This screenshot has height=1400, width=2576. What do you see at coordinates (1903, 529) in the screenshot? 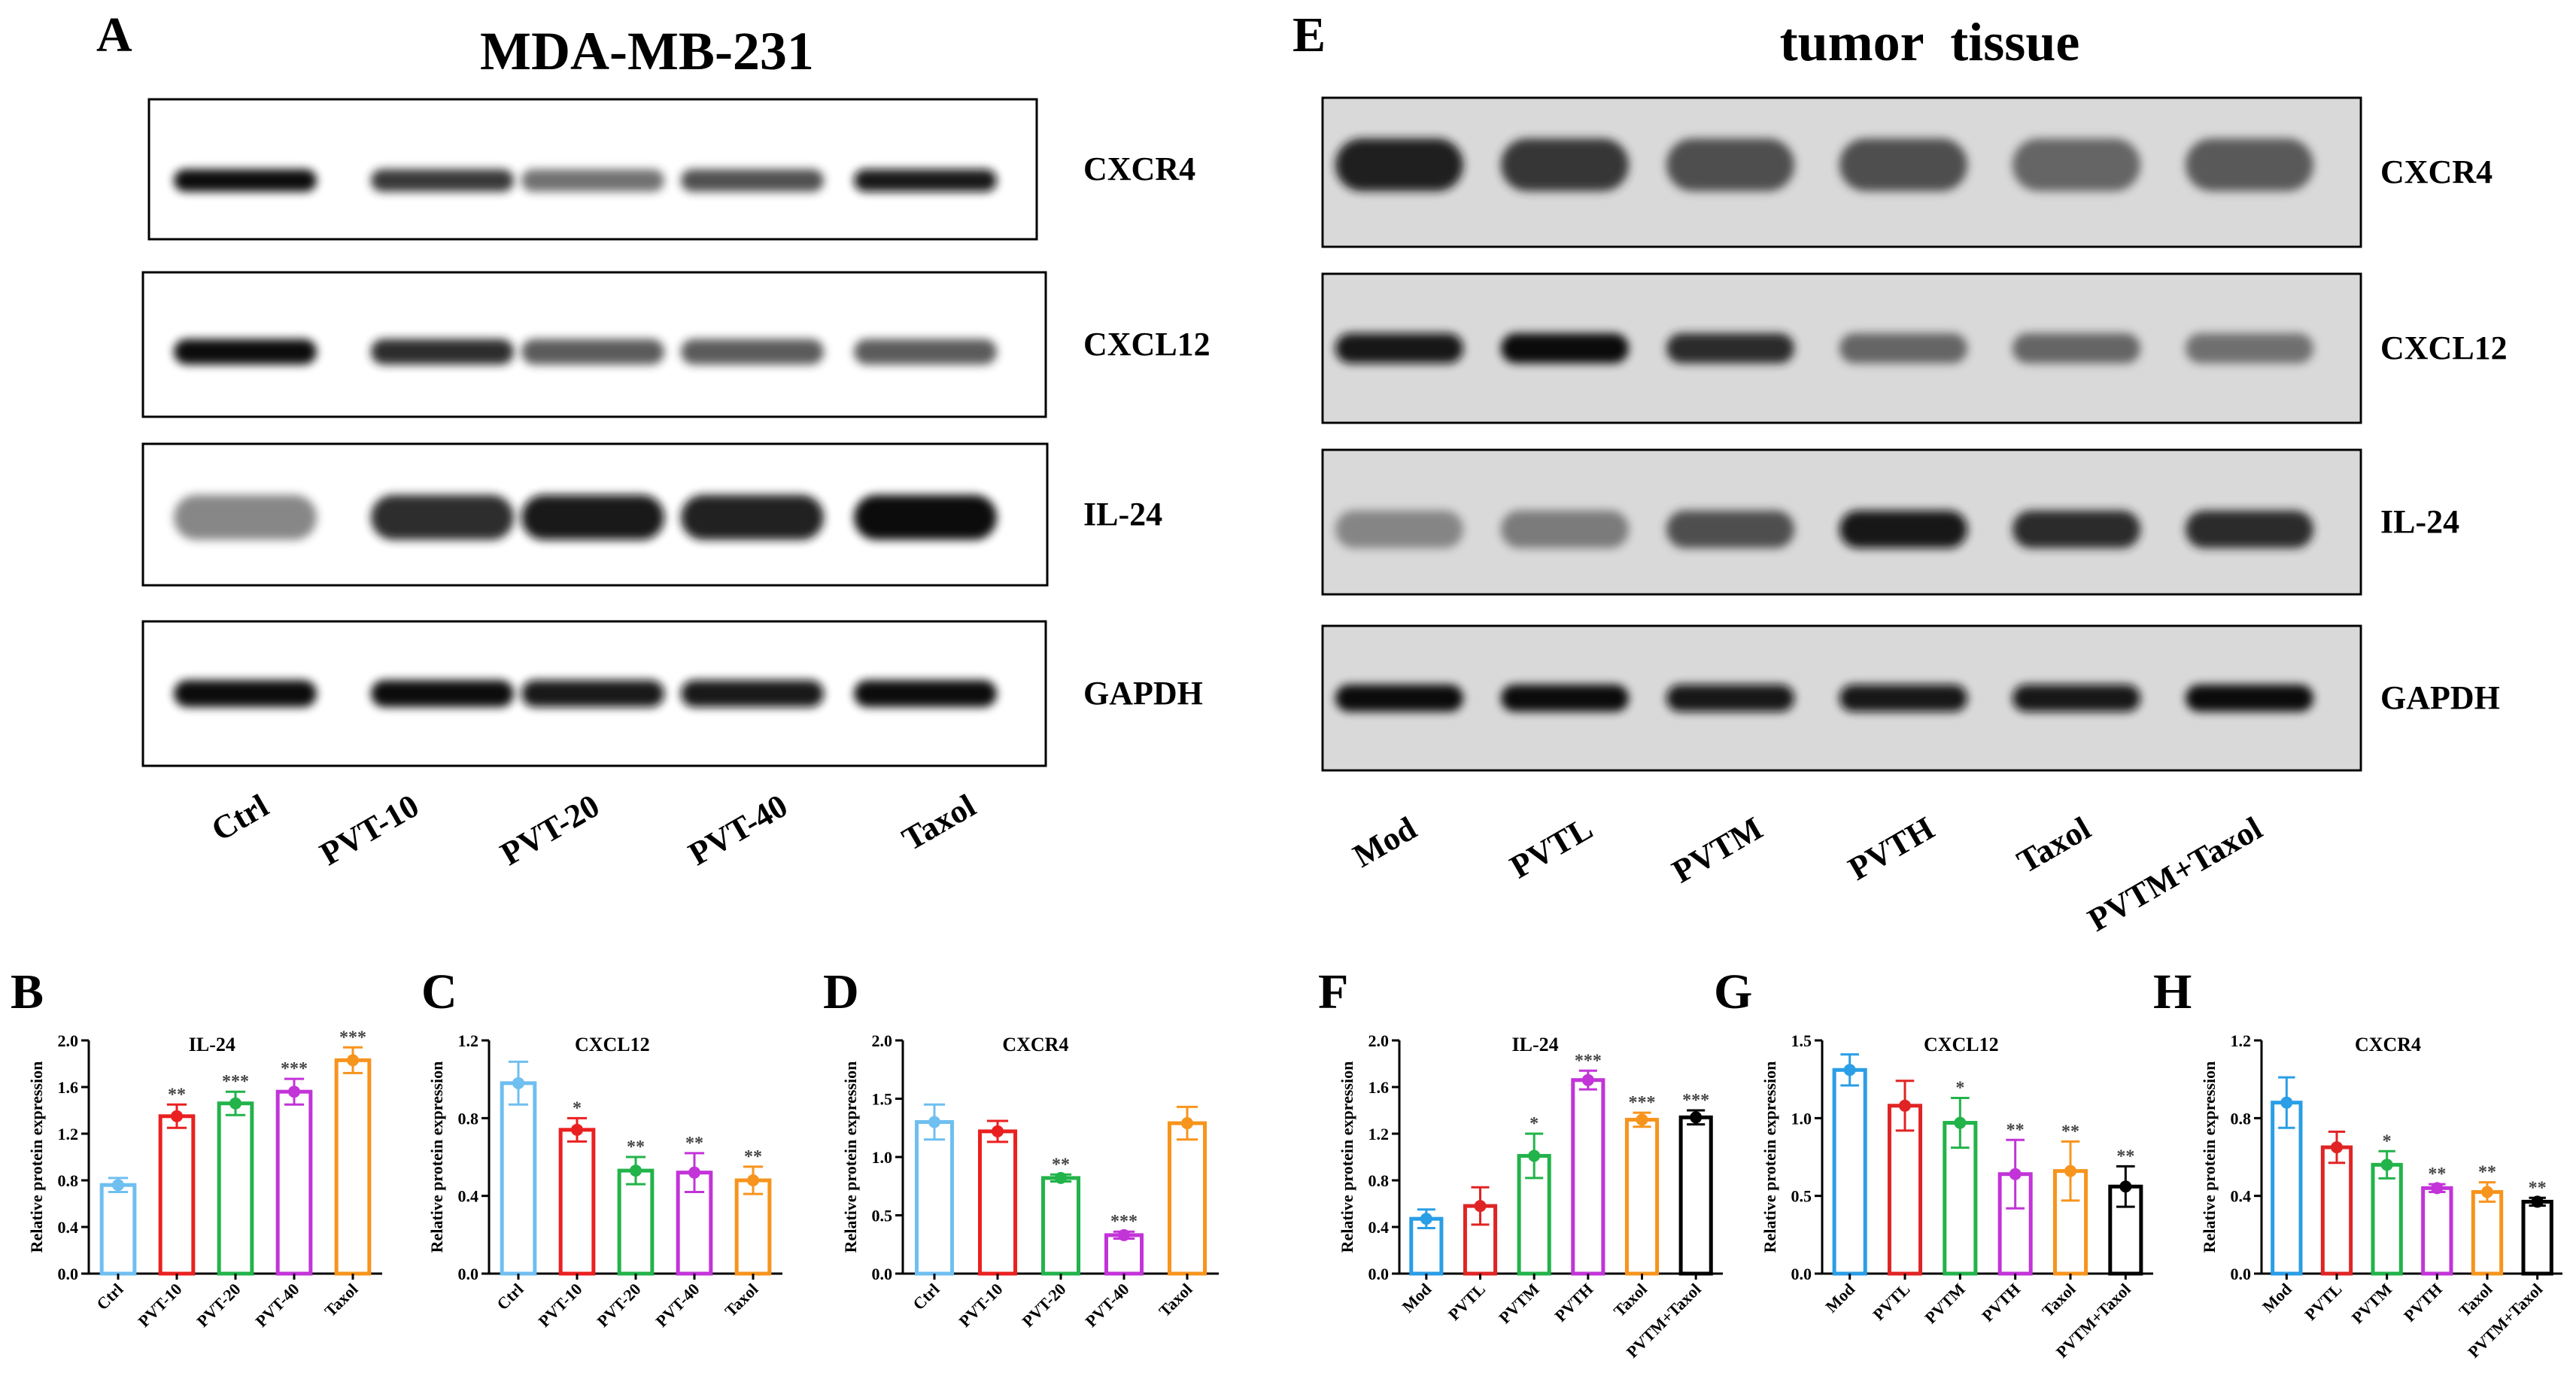
I see `band-il-24-pvth` at bounding box center [1903, 529].